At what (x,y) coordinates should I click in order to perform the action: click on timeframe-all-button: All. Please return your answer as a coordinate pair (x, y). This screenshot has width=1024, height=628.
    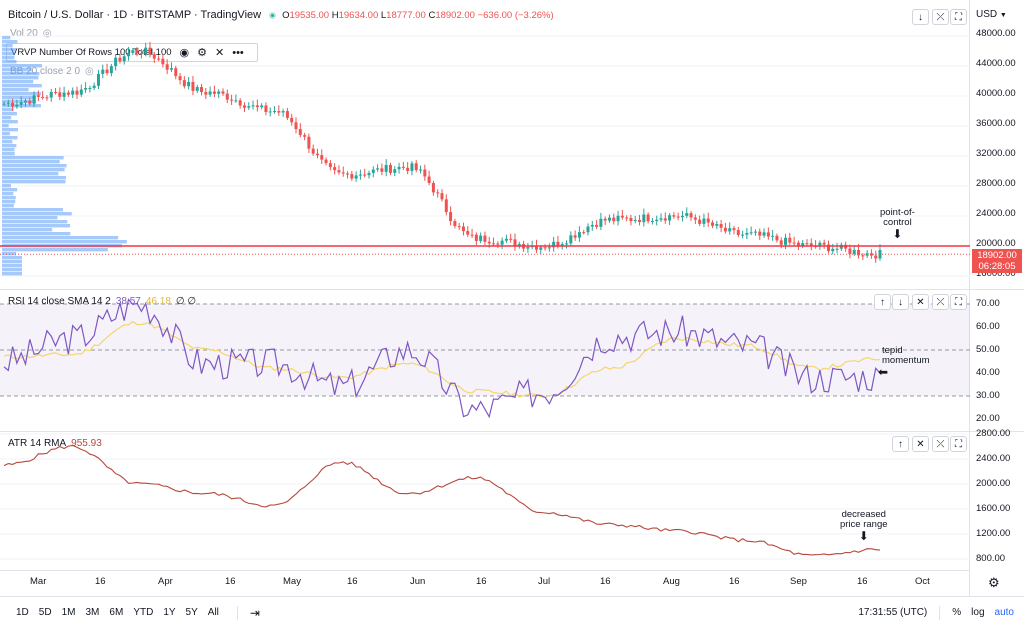
    Looking at the image, I should click on (213, 612).